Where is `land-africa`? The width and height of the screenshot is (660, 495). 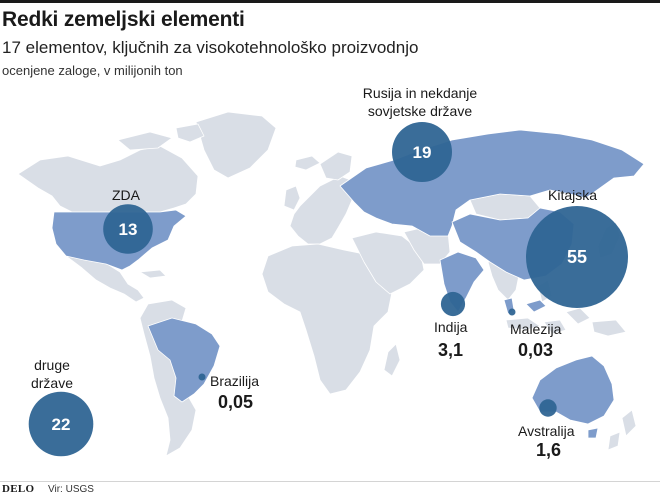 land-africa is located at coordinates (327, 319).